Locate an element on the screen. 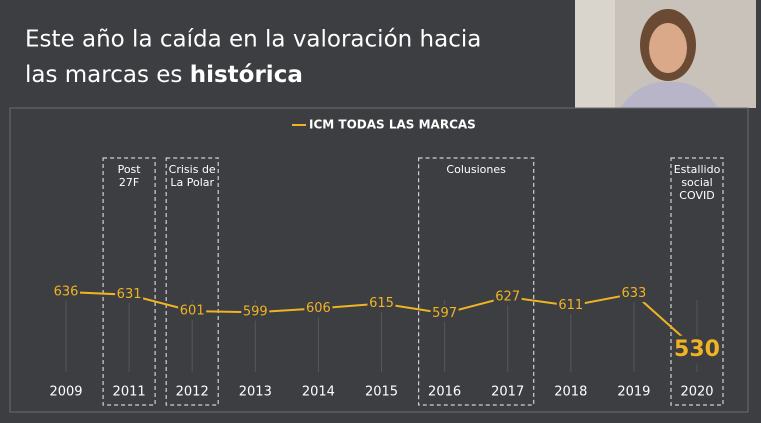 The image size is (761, 423). annotation-text: COVID is located at coordinates (696, 195).